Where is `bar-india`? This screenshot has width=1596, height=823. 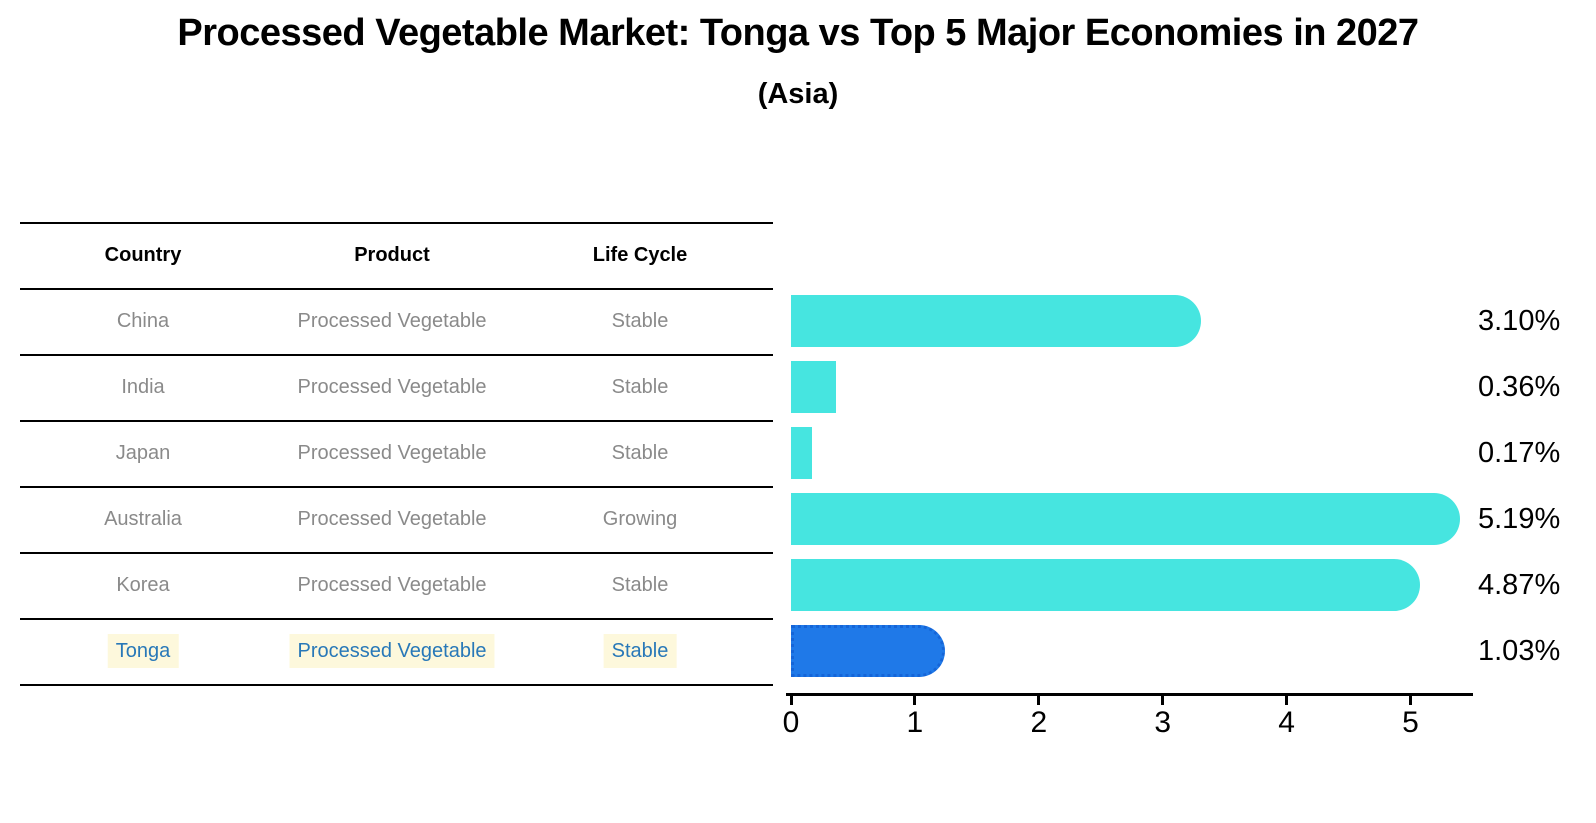 bar-india is located at coordinates (813, 387).